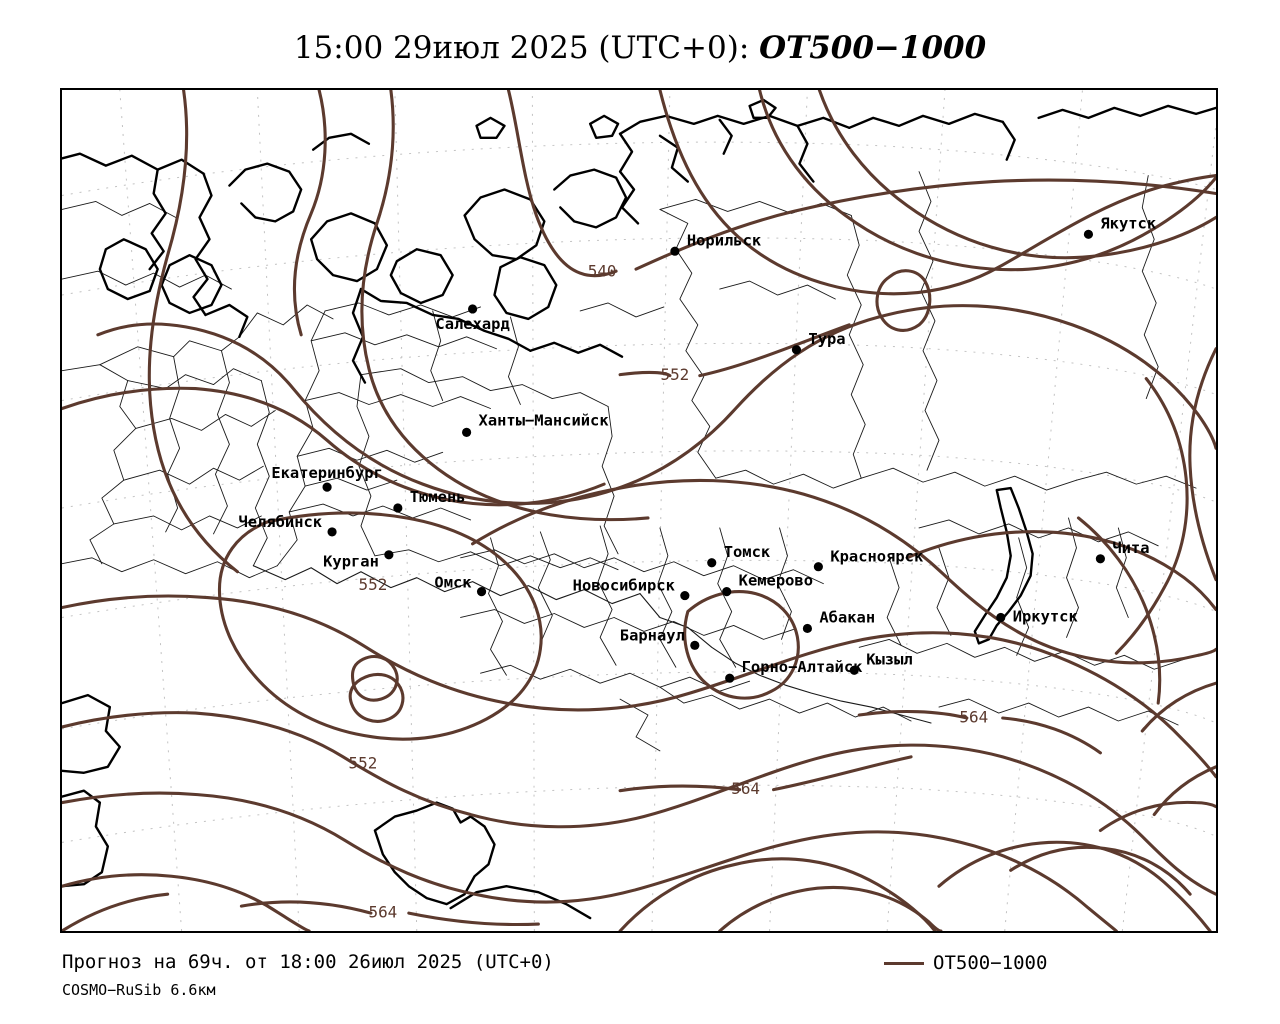 The height and width of the screenshot is (1024, 1280). I want to click on city-label: Барнаул, so click(652, 635).